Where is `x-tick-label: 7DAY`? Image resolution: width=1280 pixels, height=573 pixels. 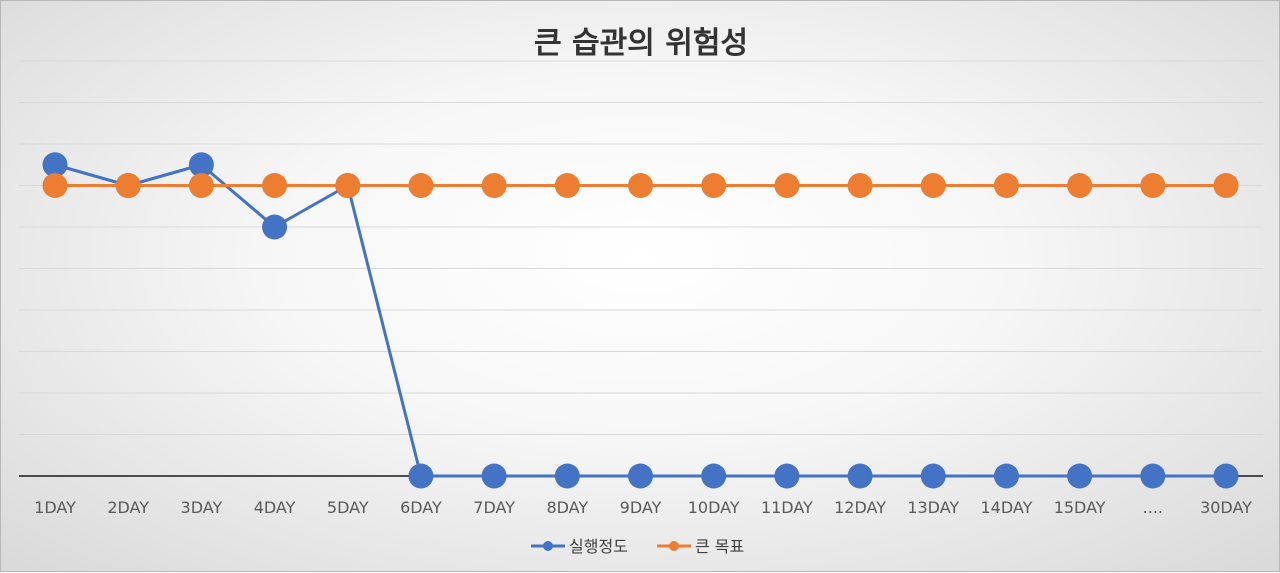
x-tick-label: 7DAY is located at coordinates (494, 507).